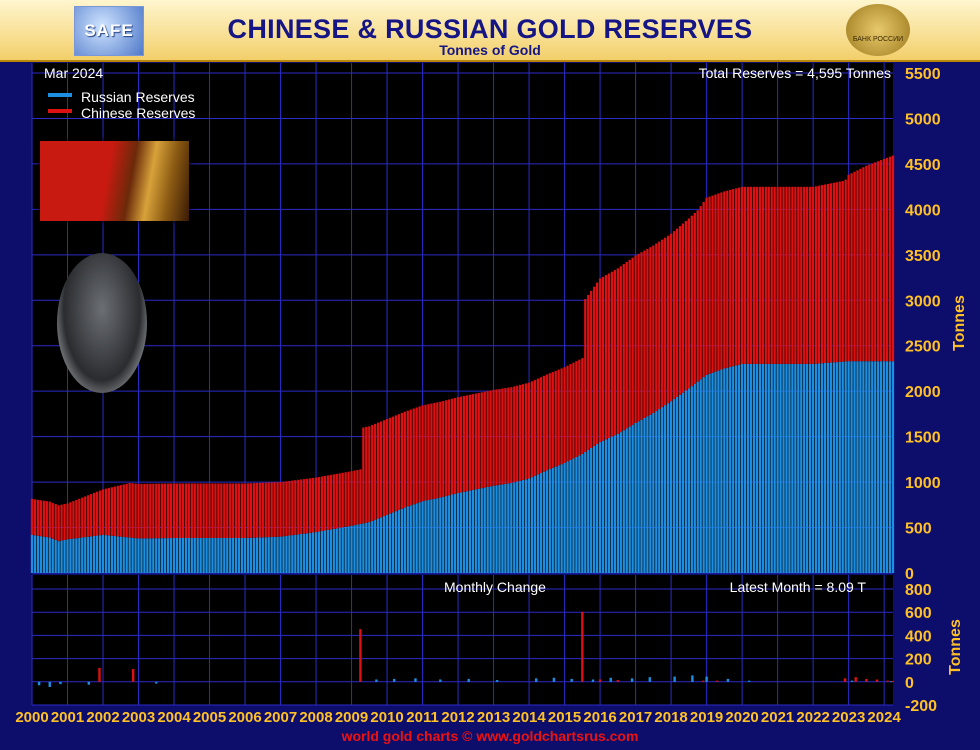 The height and width of the screenshot is (750, 980). Describe the element at coordinates (73, 73) in the screenshot. I see `date-label: Mar 2024` at that location.